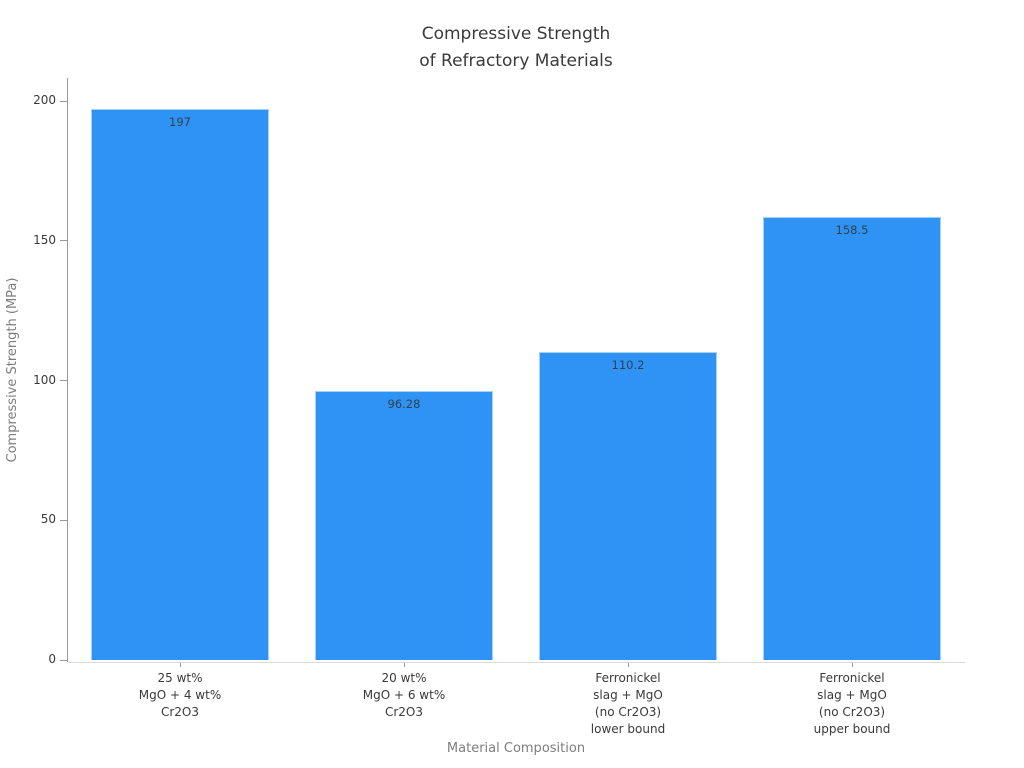 This screenshot has height=768, width=1024. What do you see at coordinates (516, 748) in the screenshot?
I see `x-axis-label: Material Composition` at bounding box center [516, 748].